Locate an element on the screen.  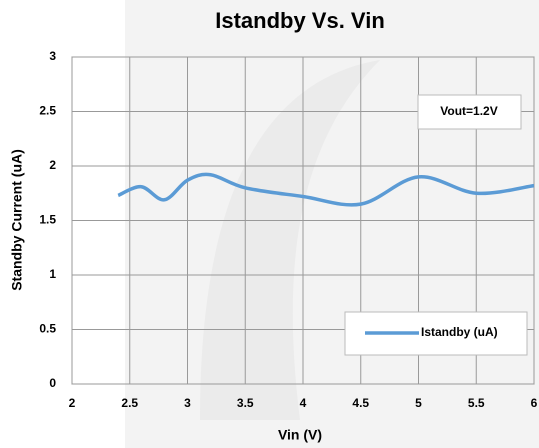
x-tick-label: 2 is located at coordinates (72, 403).